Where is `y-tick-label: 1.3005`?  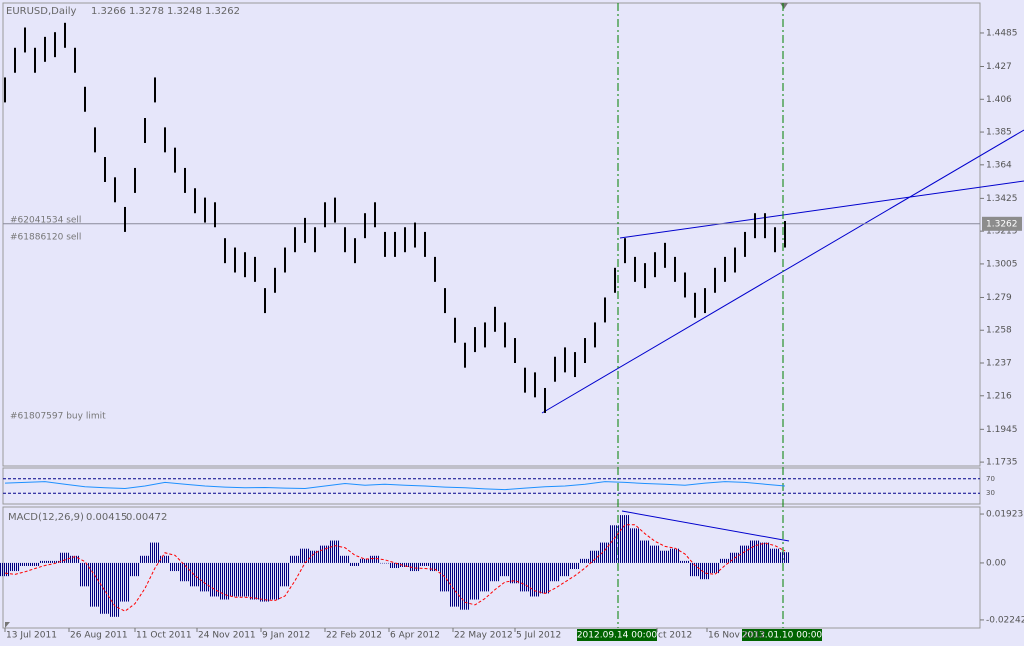
y-tick-label: 1.3005 is located at coordinates (1002, 264).